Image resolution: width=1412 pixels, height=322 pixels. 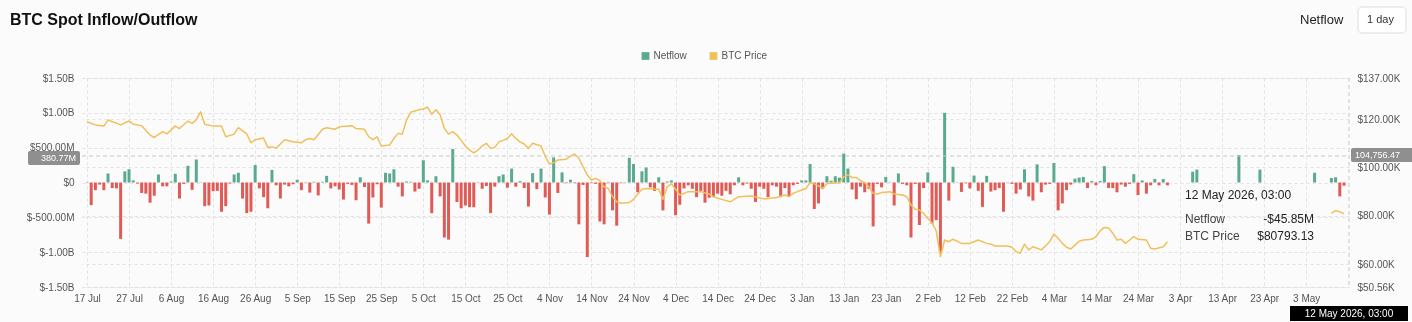 What do you see at coordinates (382, 298) in the screenshot?
I see `x-tick-label: 25 Sep` at bounding box center [382, 298].